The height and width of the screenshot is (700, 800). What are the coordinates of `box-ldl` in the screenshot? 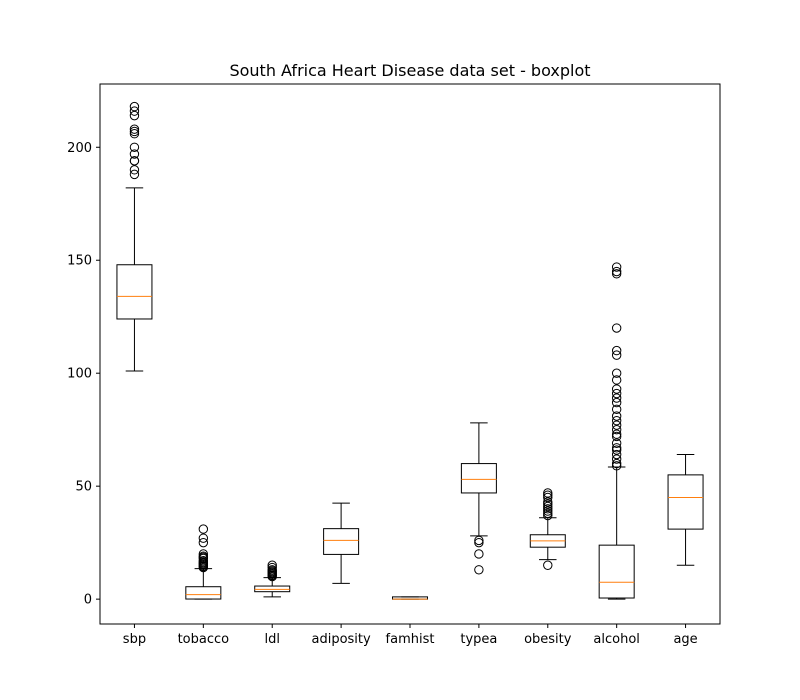 It's located at (272, 579).